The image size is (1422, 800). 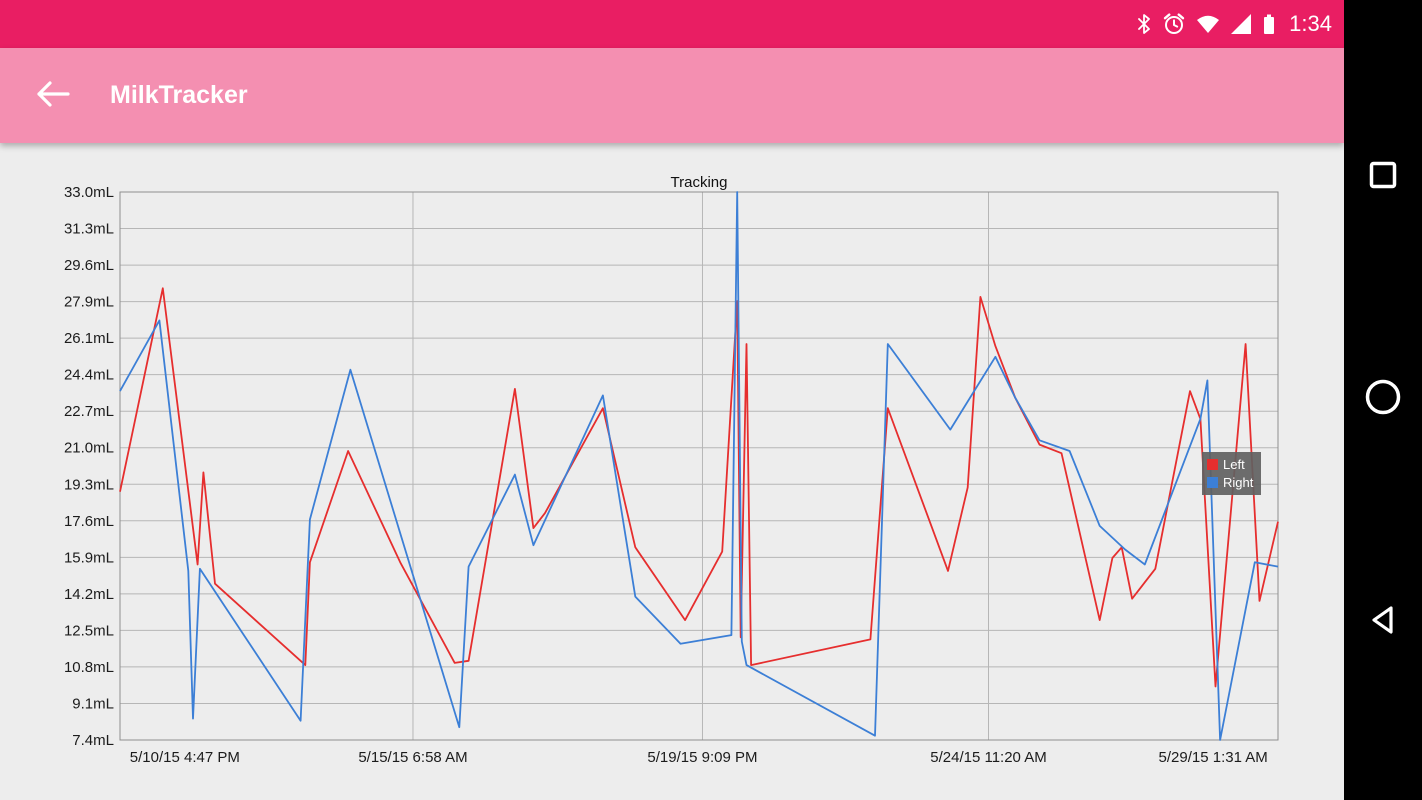 I want to click on app-bar: MilkTracker, so click(x=672, y=95).